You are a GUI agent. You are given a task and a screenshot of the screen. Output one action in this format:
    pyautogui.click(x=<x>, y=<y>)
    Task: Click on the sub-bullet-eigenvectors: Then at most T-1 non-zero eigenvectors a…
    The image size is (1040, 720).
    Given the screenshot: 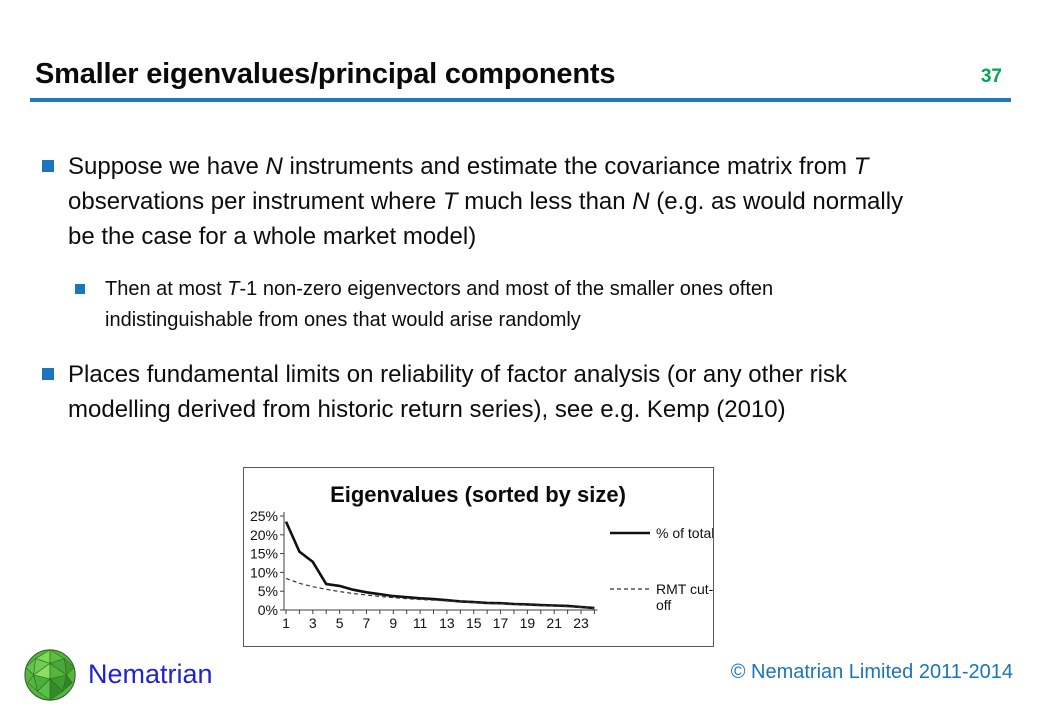 What is the action you would take?
    pyautogui.click(x=527, y=305)
    